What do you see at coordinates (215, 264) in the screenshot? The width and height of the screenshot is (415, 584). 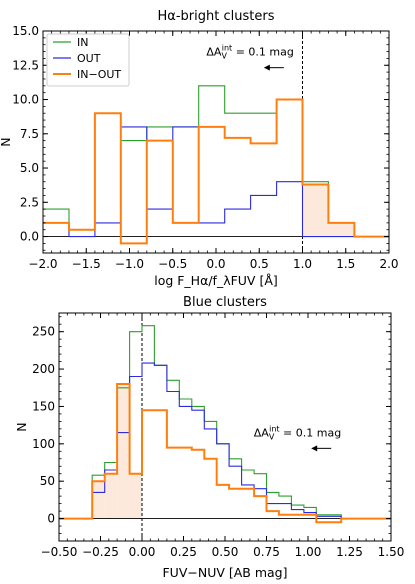 I see `x-tick-label: 0.0` at bounding box center [215, 264].